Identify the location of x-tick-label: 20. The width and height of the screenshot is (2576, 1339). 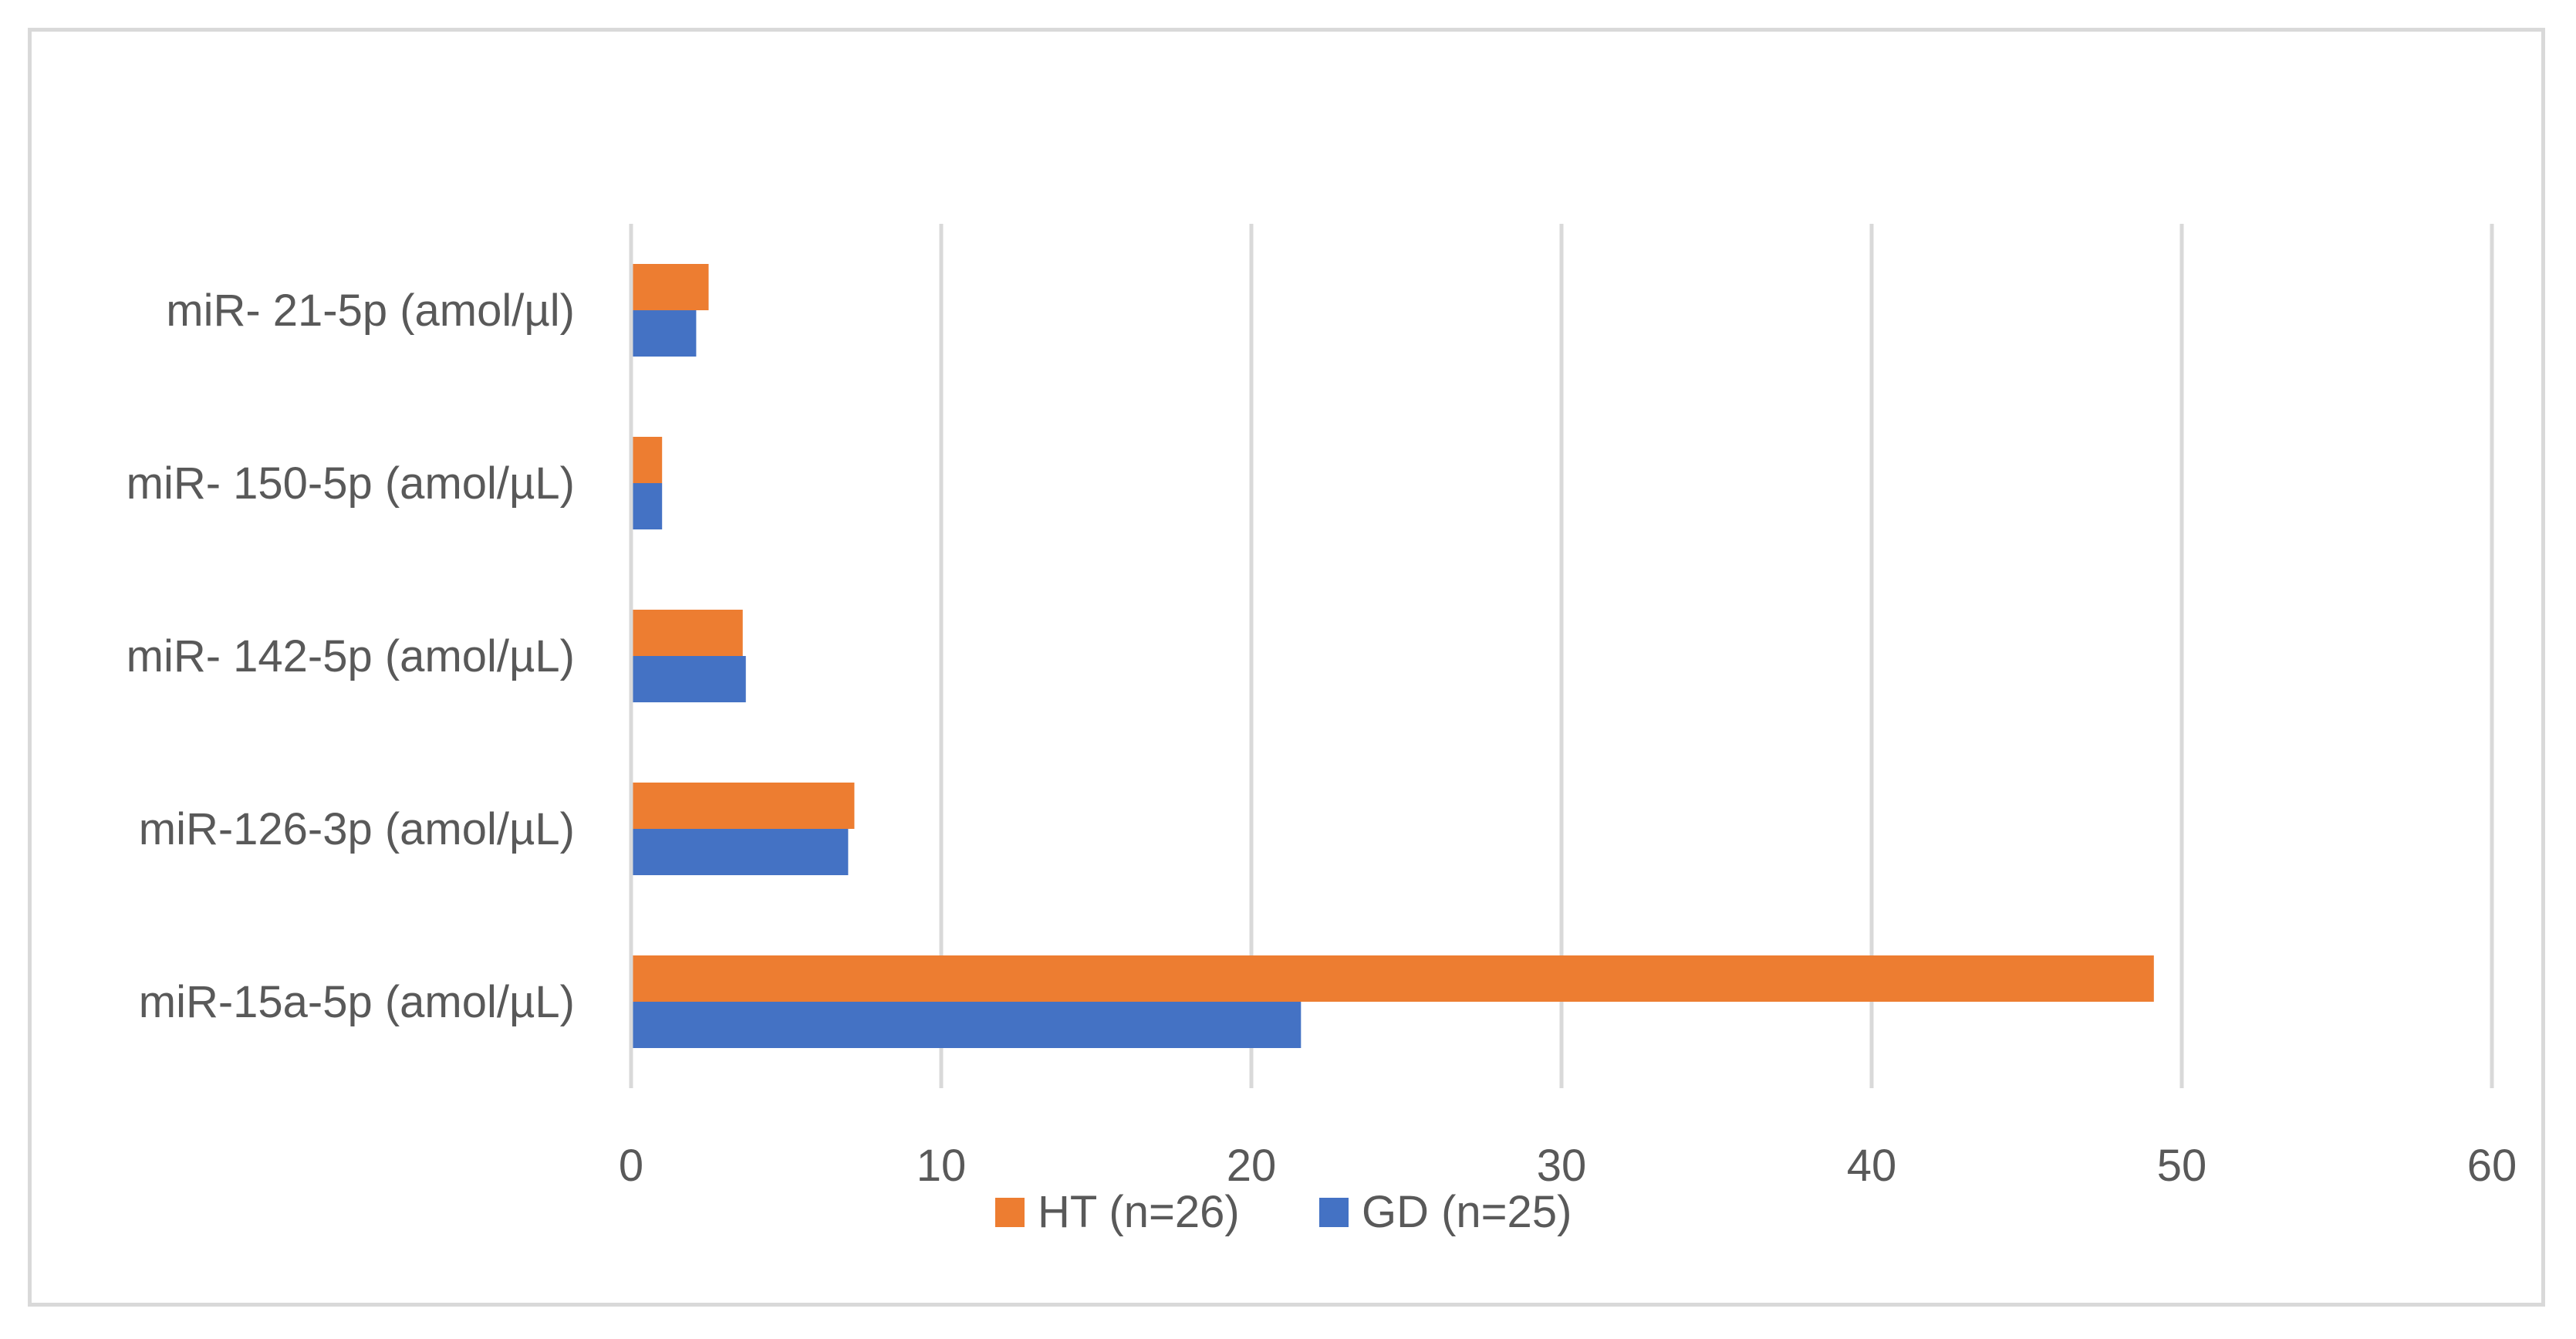
(1252, 1166).